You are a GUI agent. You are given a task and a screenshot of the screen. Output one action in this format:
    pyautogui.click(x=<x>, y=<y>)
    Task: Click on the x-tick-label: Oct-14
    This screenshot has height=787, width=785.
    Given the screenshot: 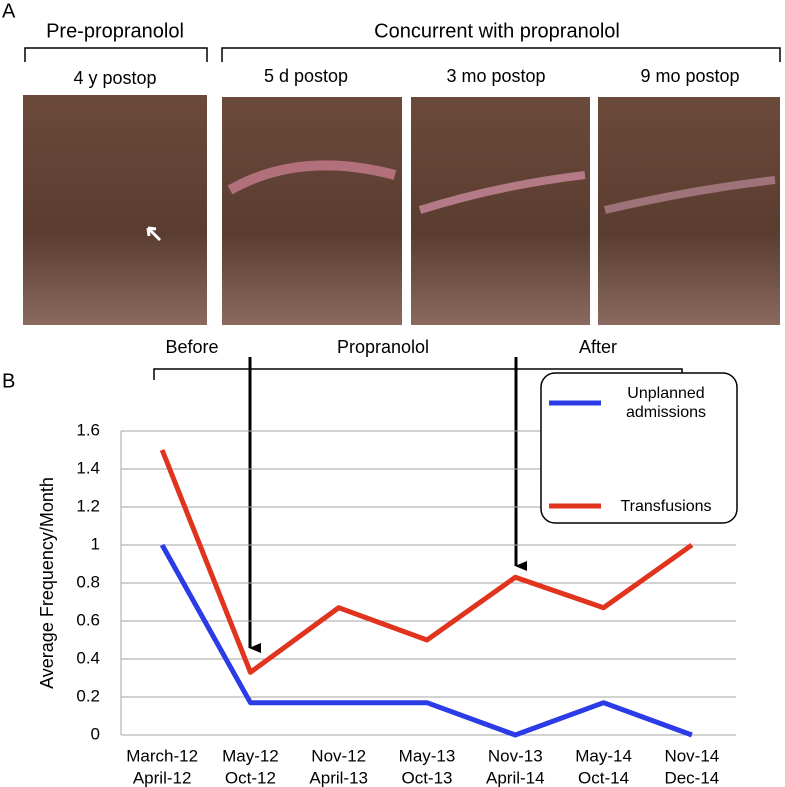 What is the action you would take?
    pyautogui.click(x=603, y=777)
    